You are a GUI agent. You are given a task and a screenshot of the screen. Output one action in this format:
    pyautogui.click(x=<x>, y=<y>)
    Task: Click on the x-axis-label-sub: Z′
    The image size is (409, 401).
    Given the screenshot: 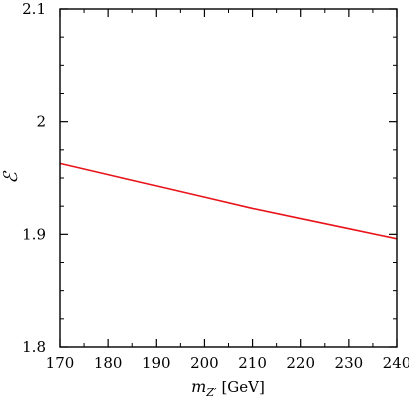 What is the action you would take?
    pyautogui.click(x=211, y=392)
    